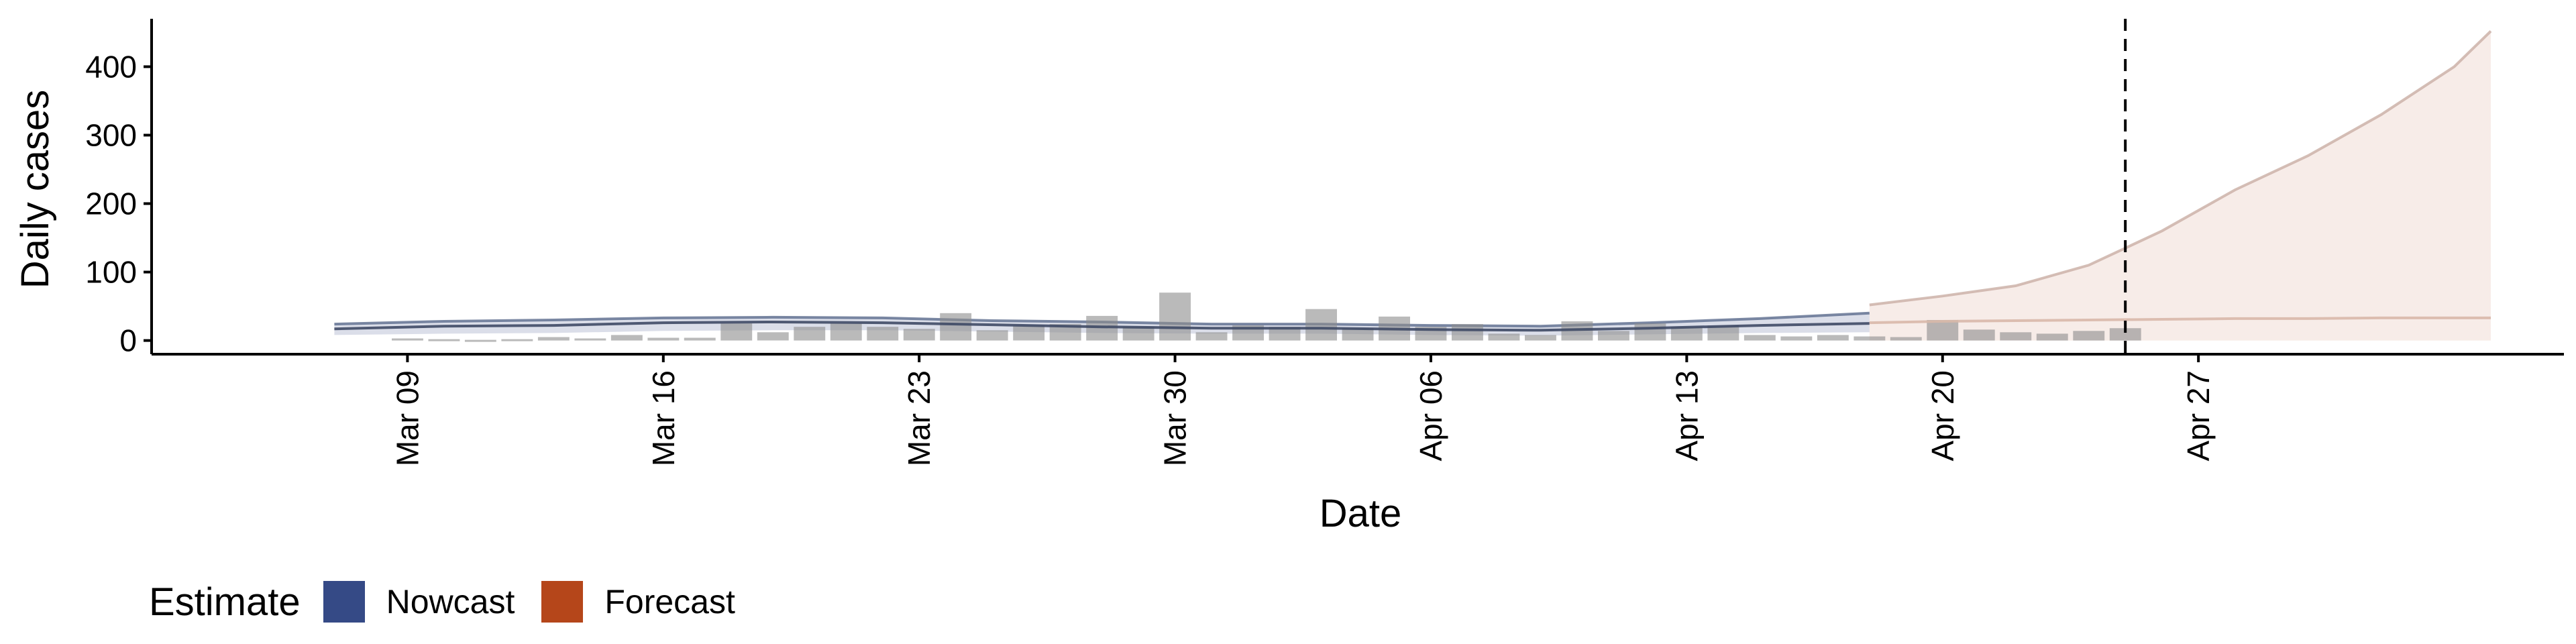 This screenshot has height=644, width=2576. What do you see at coordinates (407, 418) in the screenshot?
I see `x-tick-label: Mar 09` at bounding box center [407, 418].